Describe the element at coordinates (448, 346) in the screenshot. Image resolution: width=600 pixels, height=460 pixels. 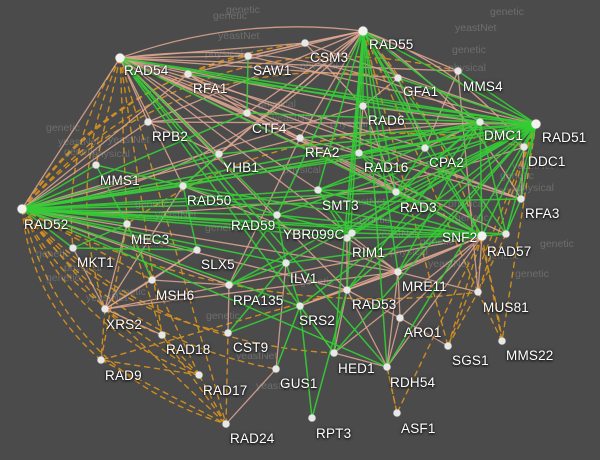
I see `node-sgs1` at that location.